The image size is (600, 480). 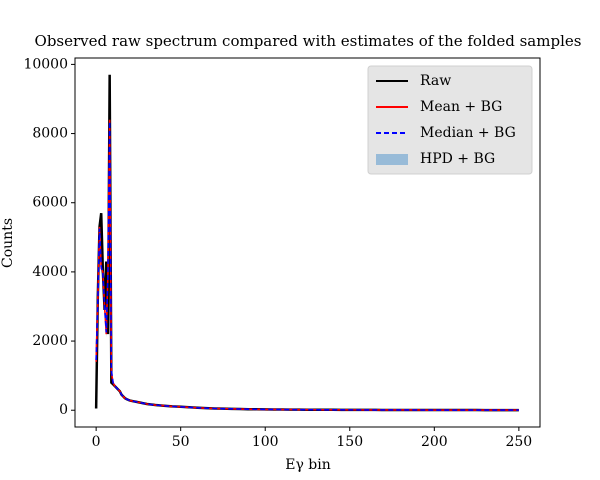 I want to click on y-axis-label: Counts, so click(x=8, y=243).